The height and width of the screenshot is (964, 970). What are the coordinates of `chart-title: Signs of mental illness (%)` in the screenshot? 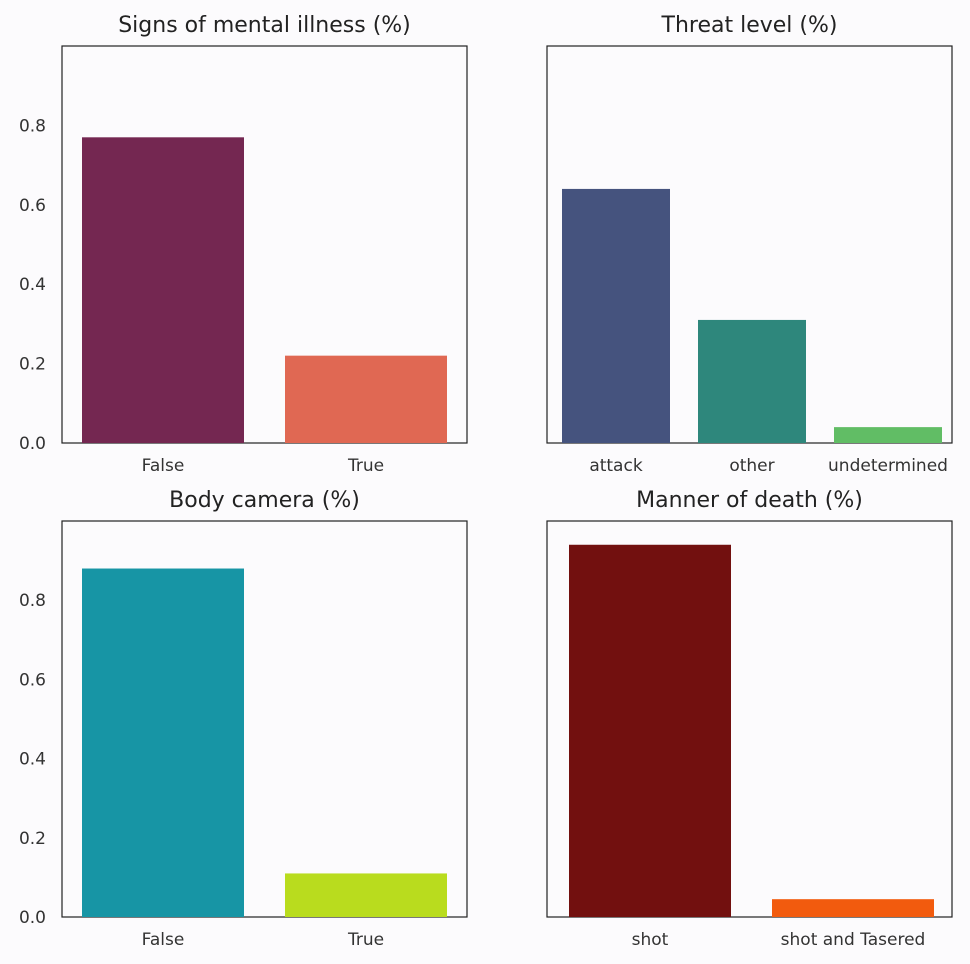 It's located at (264, 25).